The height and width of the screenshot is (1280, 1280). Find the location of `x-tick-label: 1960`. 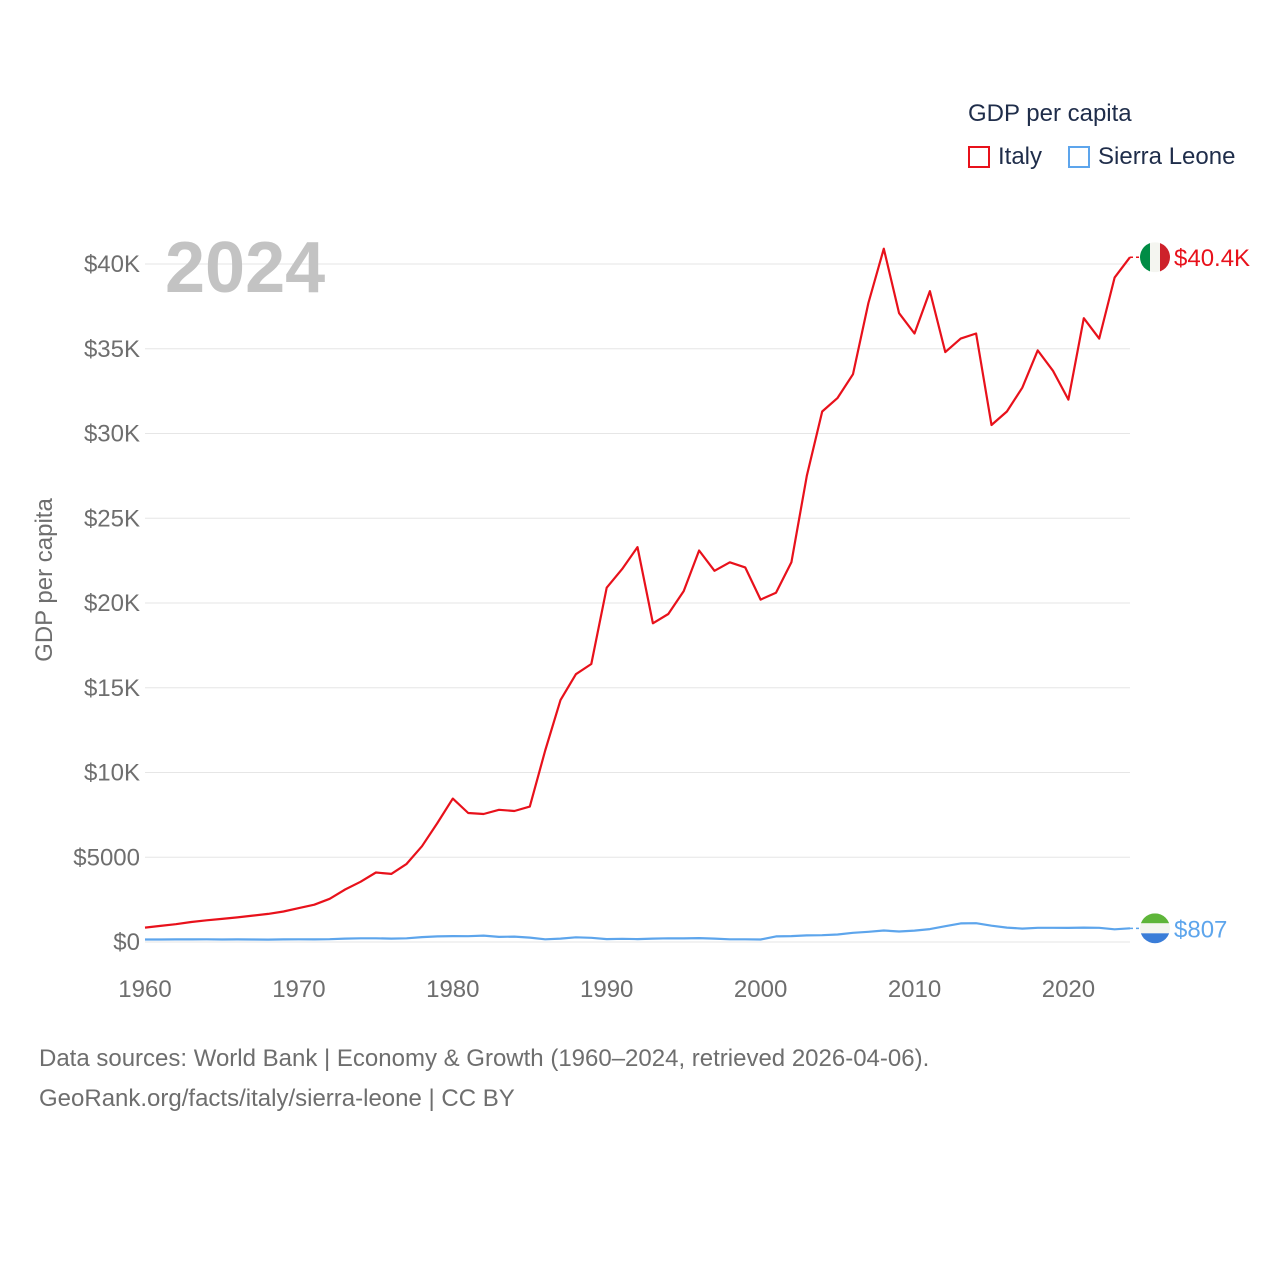

x-tick-label: 1960 is located at coordinates (144, 989).